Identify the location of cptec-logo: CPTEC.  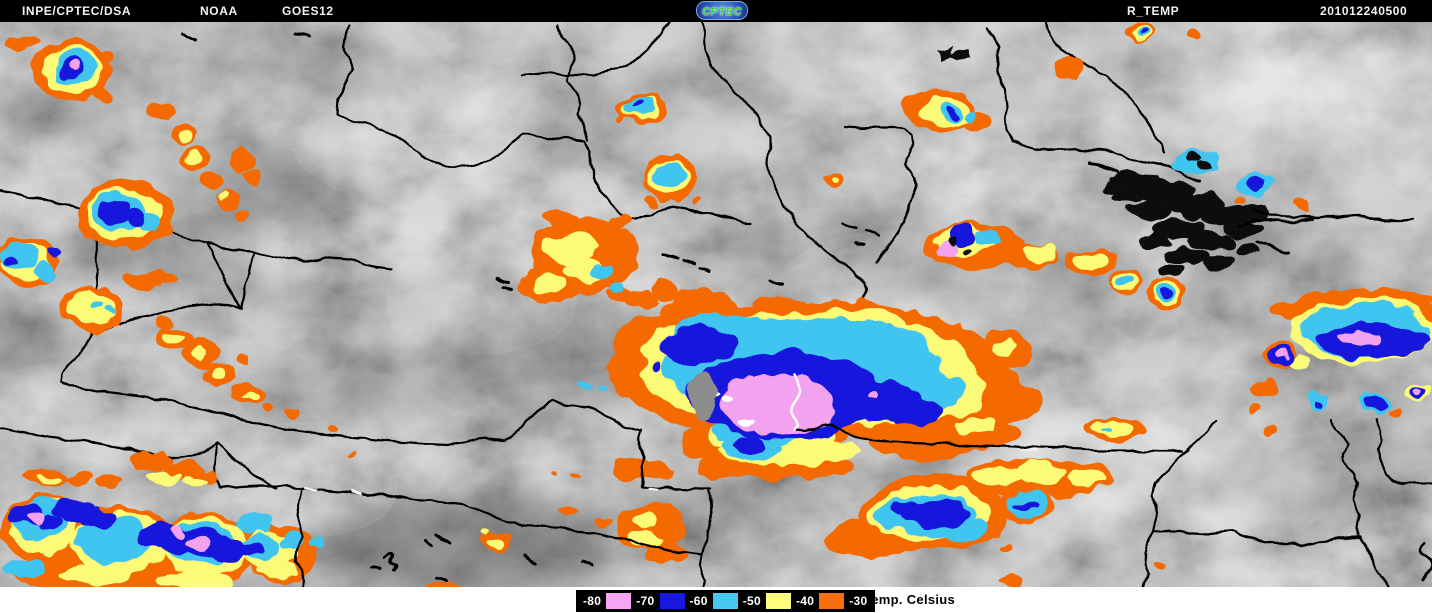
(722, 10).